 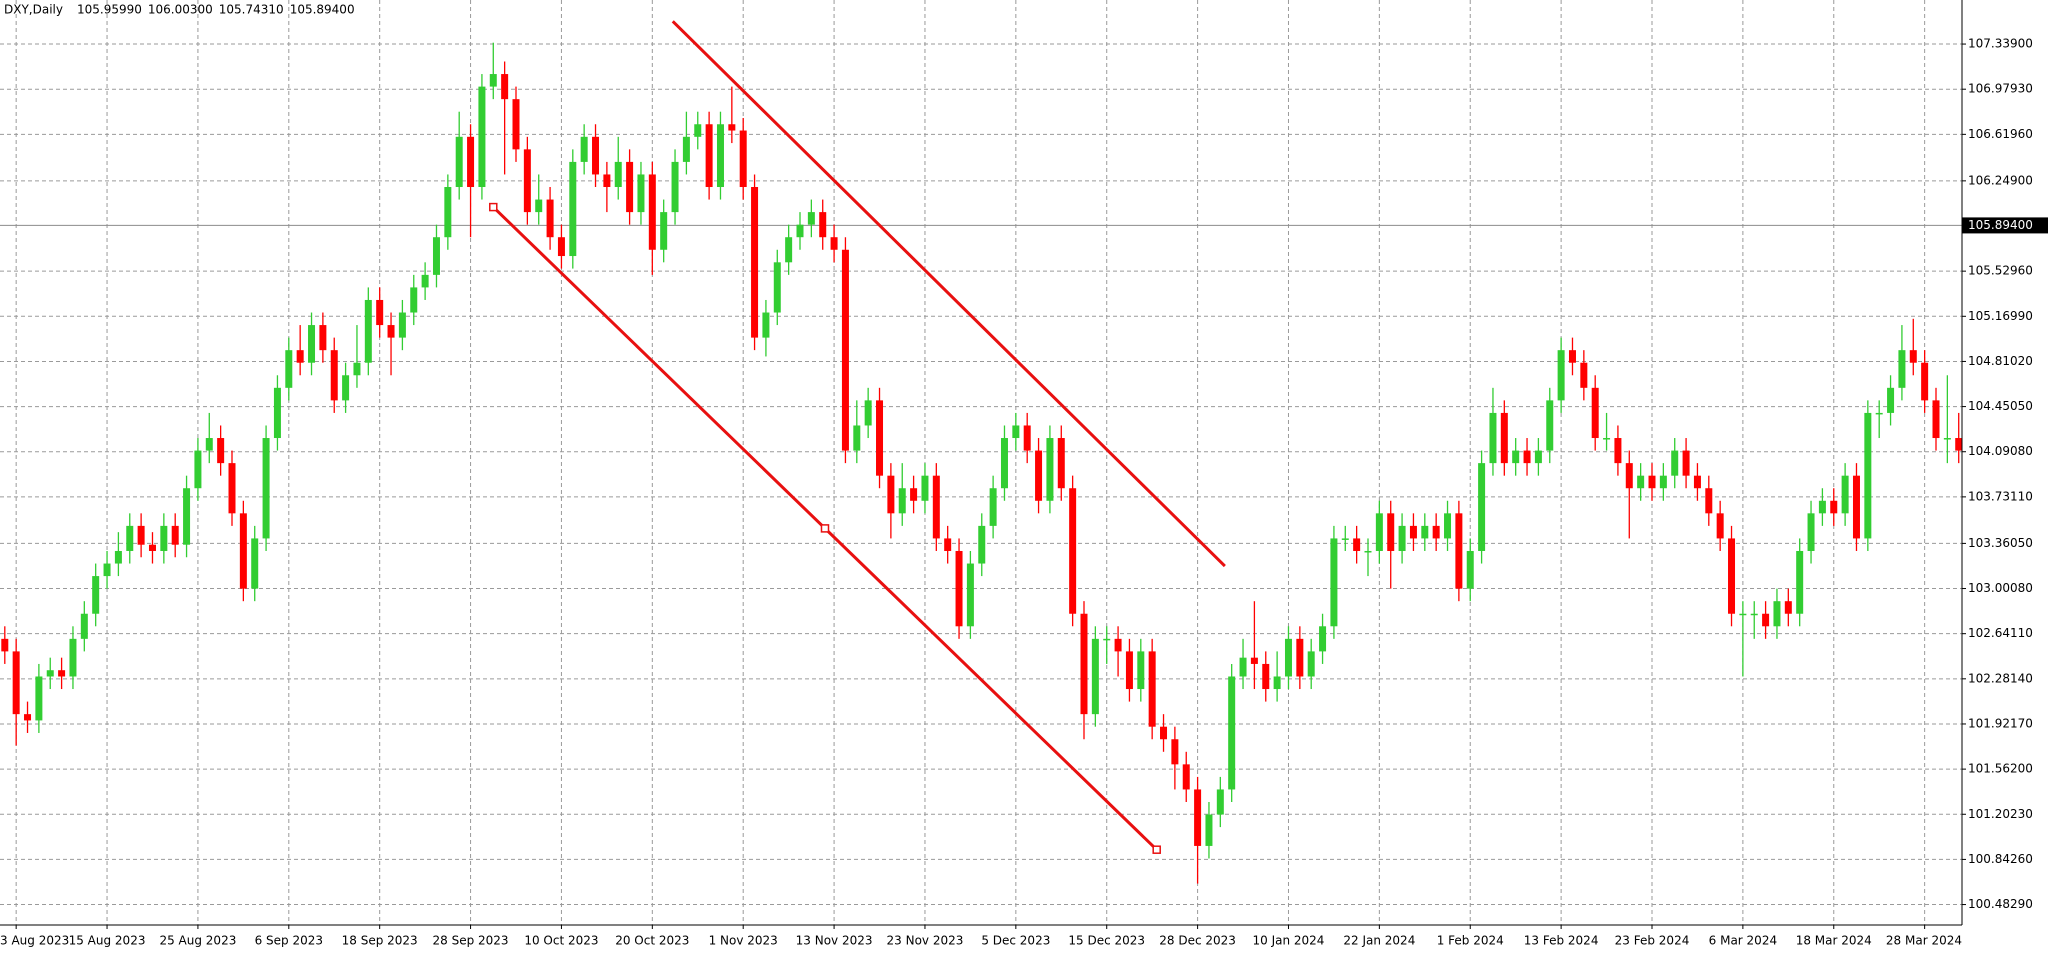 I want to click on x-tick-label: 15 Dec 2023, so click(x=1106, y=941).